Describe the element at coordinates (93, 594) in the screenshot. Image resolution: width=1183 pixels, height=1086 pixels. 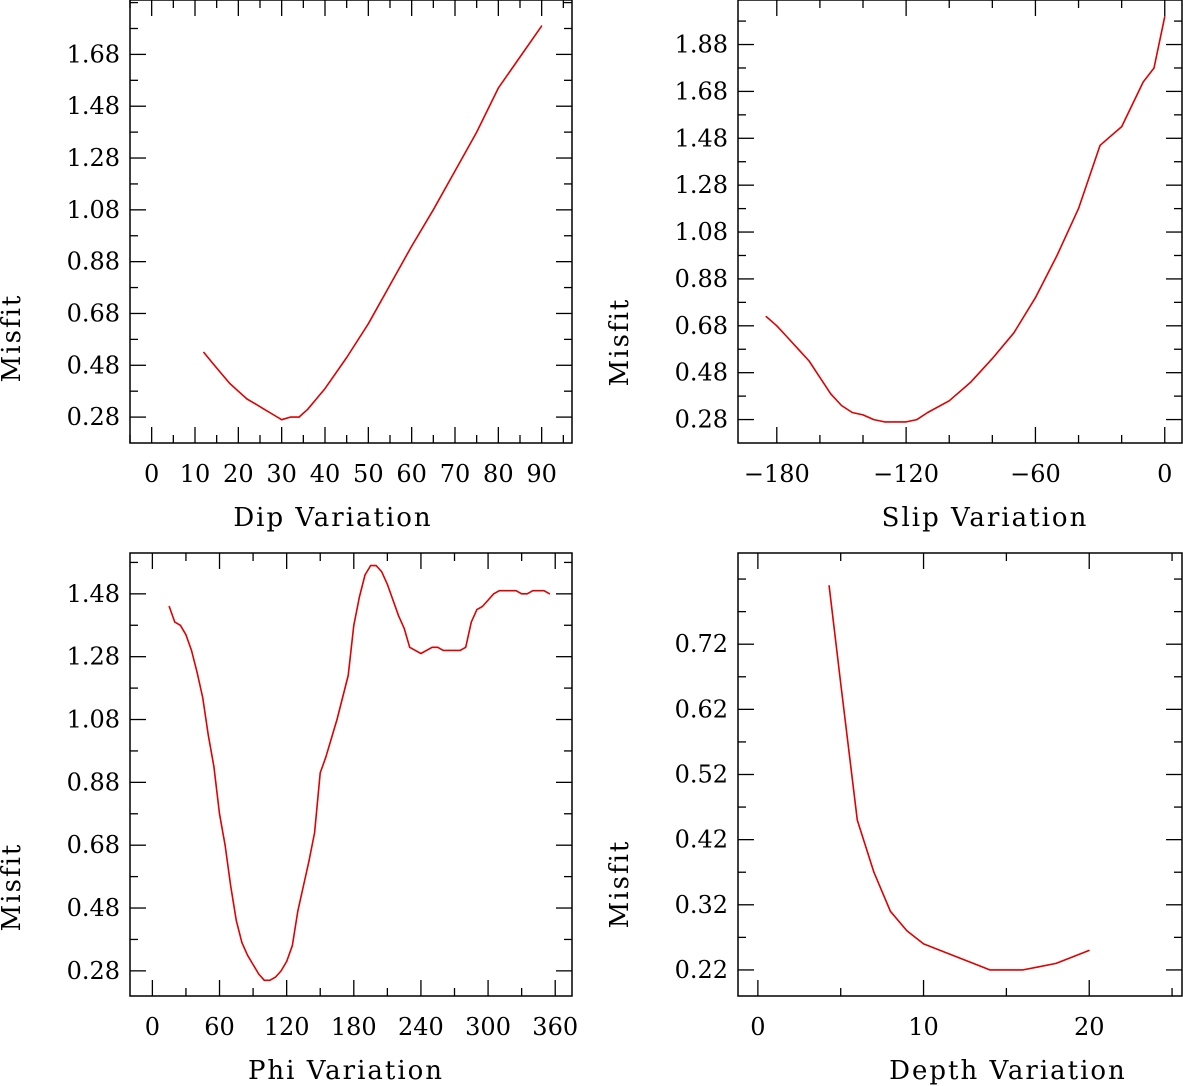
I see `phi-y-tick-label: 1.48` at that location.